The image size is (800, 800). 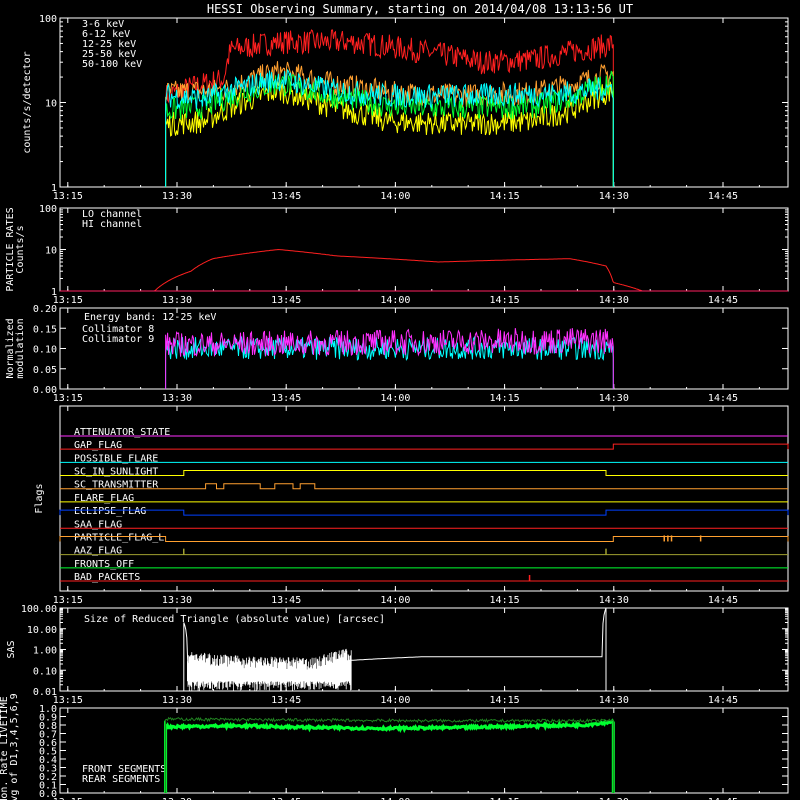 I want to click on y-tick-label: 0.20, so click(x=45, y=309).